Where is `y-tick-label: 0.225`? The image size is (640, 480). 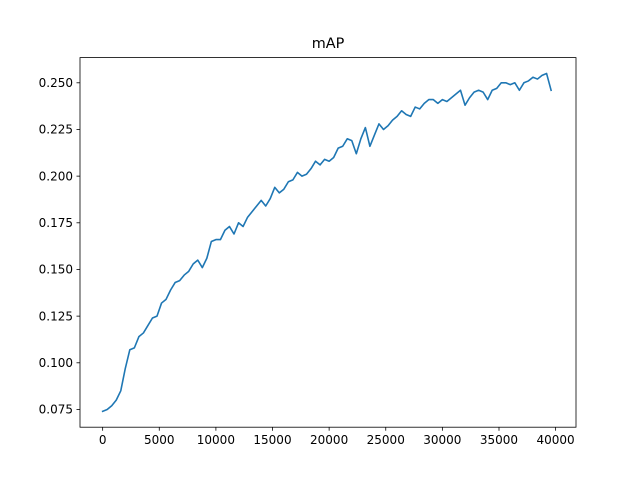 y-tick-label: 0.225 is located at coordinates (56, 130).